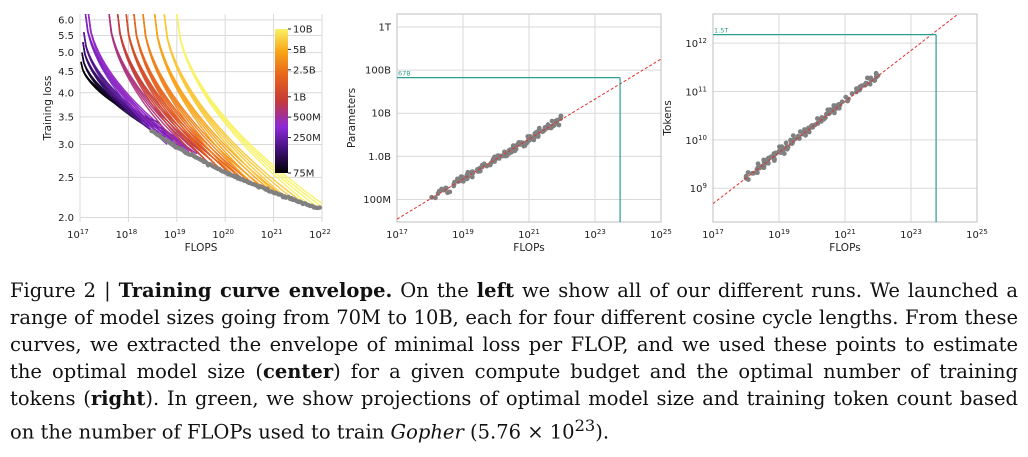 The height and width of the screenshot is (457, 1028). What do you see at coordinates (519, 432) in the screenshot?
I see `caption-text-5: (5.76 × 10` at bounding box center [519, 432].